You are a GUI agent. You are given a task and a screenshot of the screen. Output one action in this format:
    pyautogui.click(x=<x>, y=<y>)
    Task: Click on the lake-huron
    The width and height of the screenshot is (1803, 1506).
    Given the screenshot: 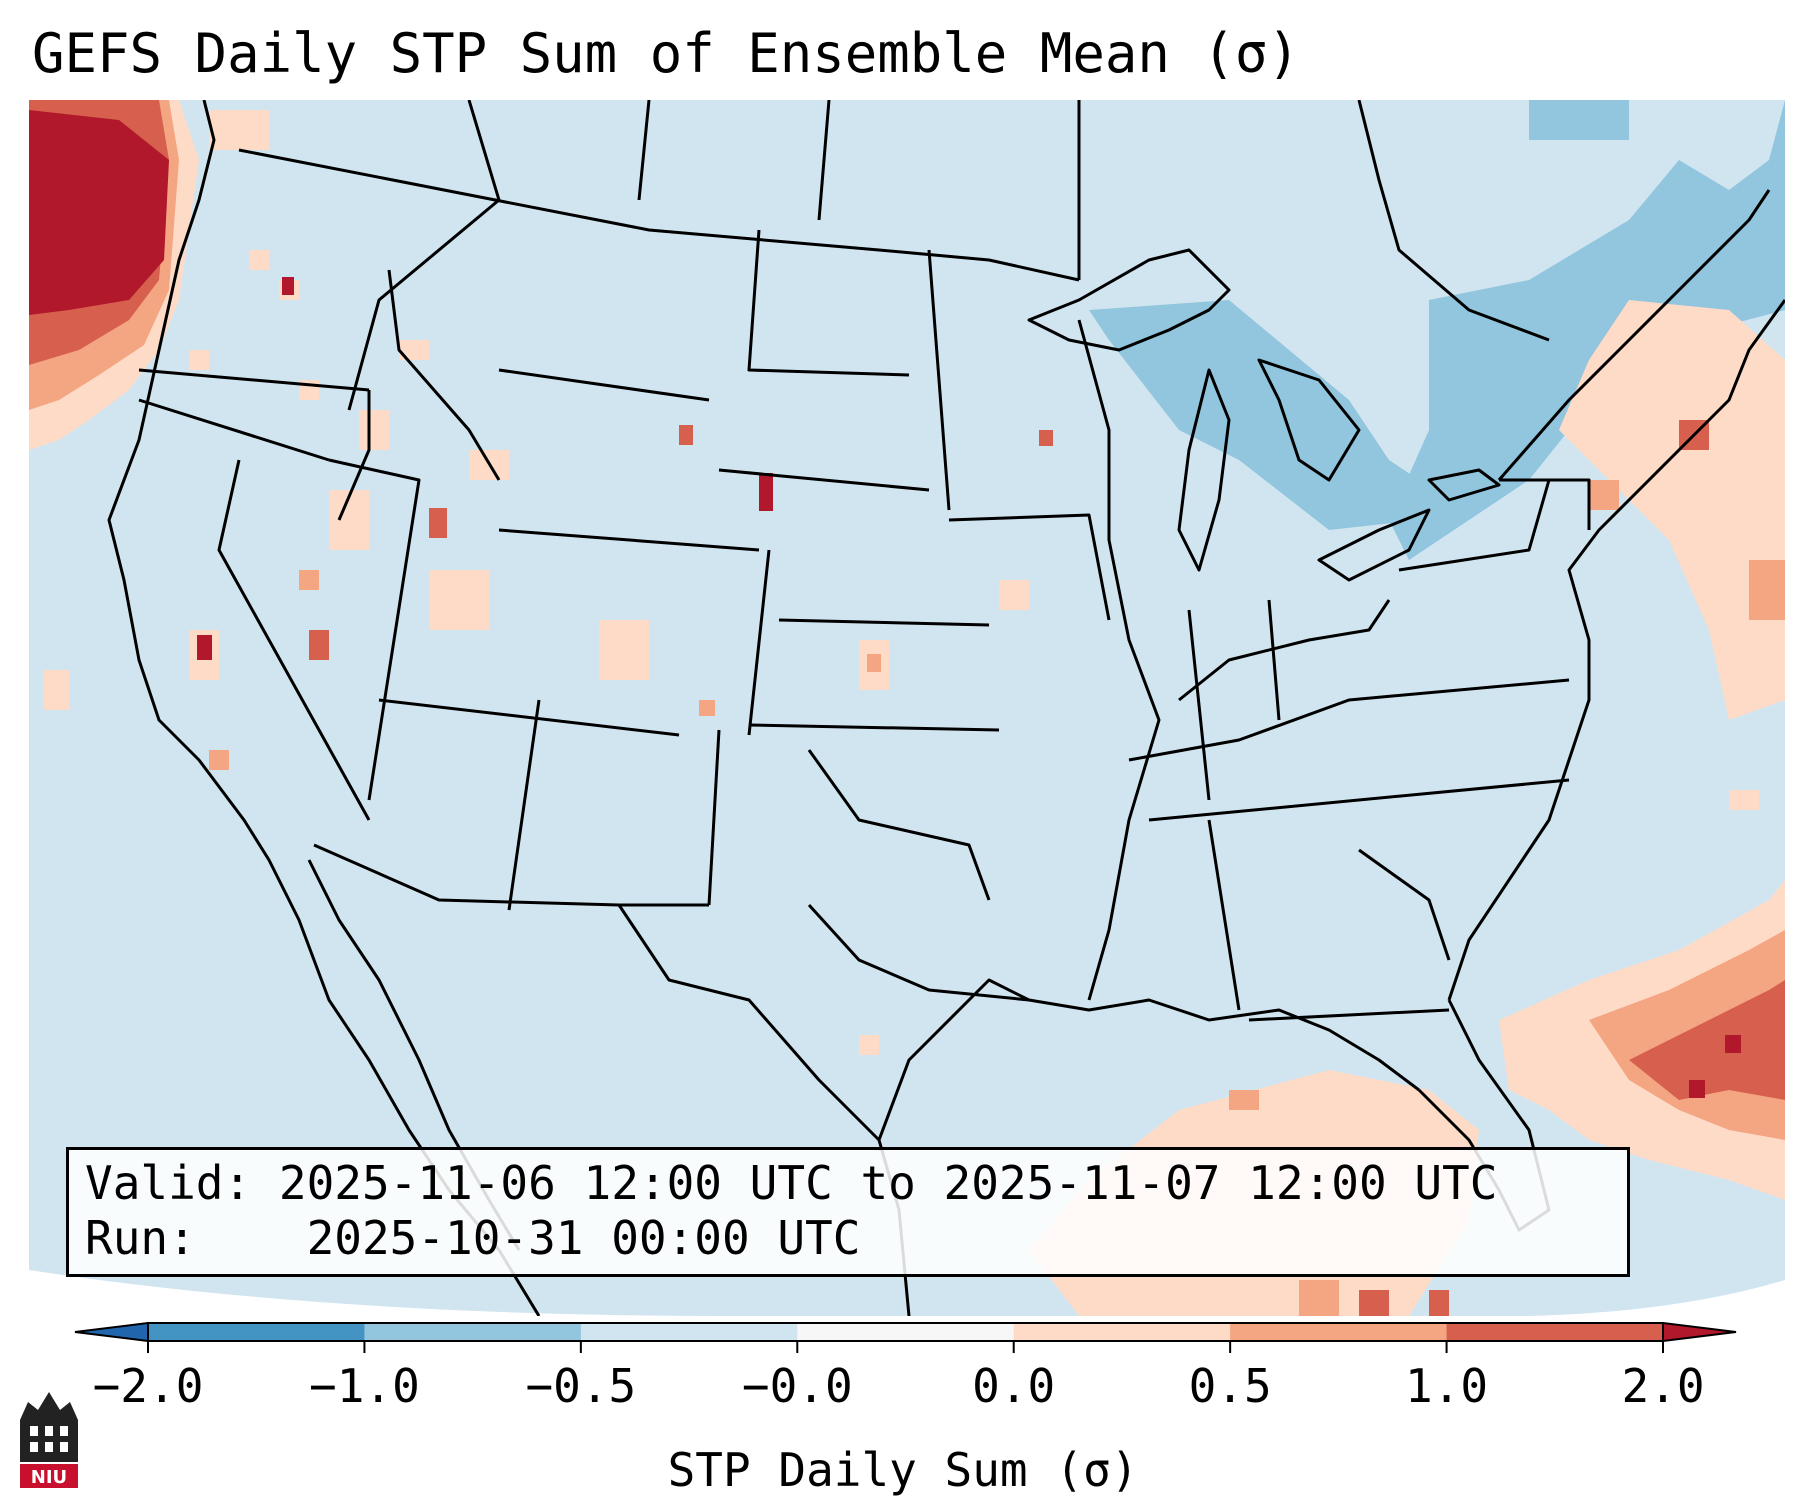 What is the action you would take?
    pyautogui.click(x=1309, y=420)
    